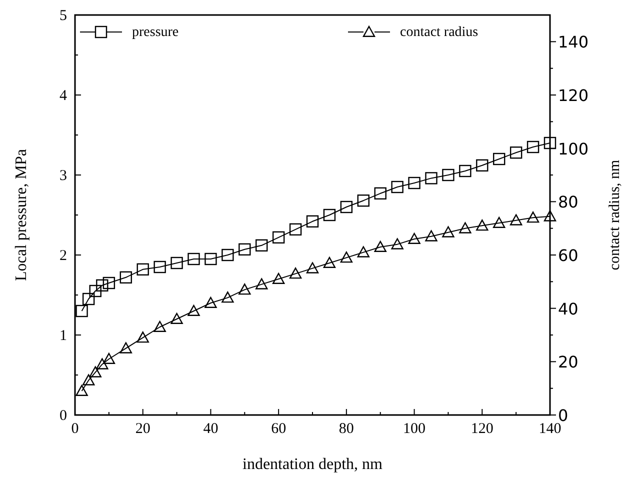 Image resolution: width=627 pixels, height=487 pixels. What do you see at coordinates (346, 429) in the screenshot?
I see `x-tick-label: 80` at bounding box center [346, 429].